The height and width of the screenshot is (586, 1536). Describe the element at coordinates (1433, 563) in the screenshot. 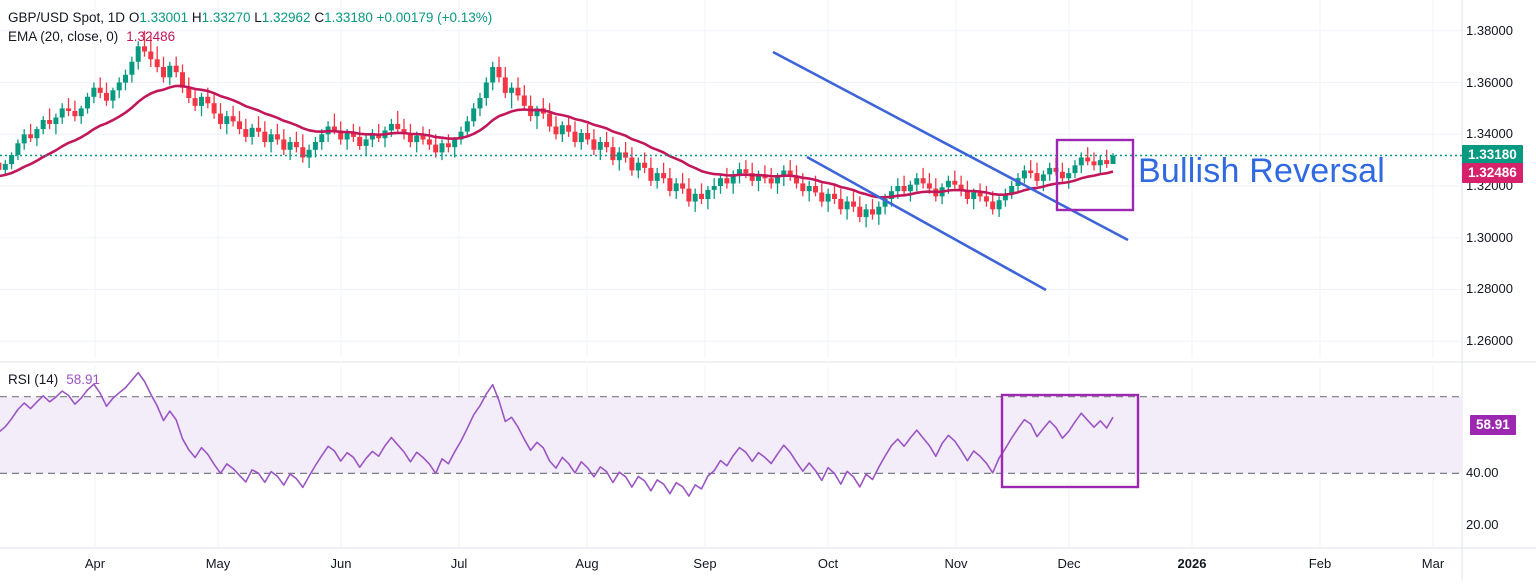

I see `time-tick-Mar: Mar` at that location.